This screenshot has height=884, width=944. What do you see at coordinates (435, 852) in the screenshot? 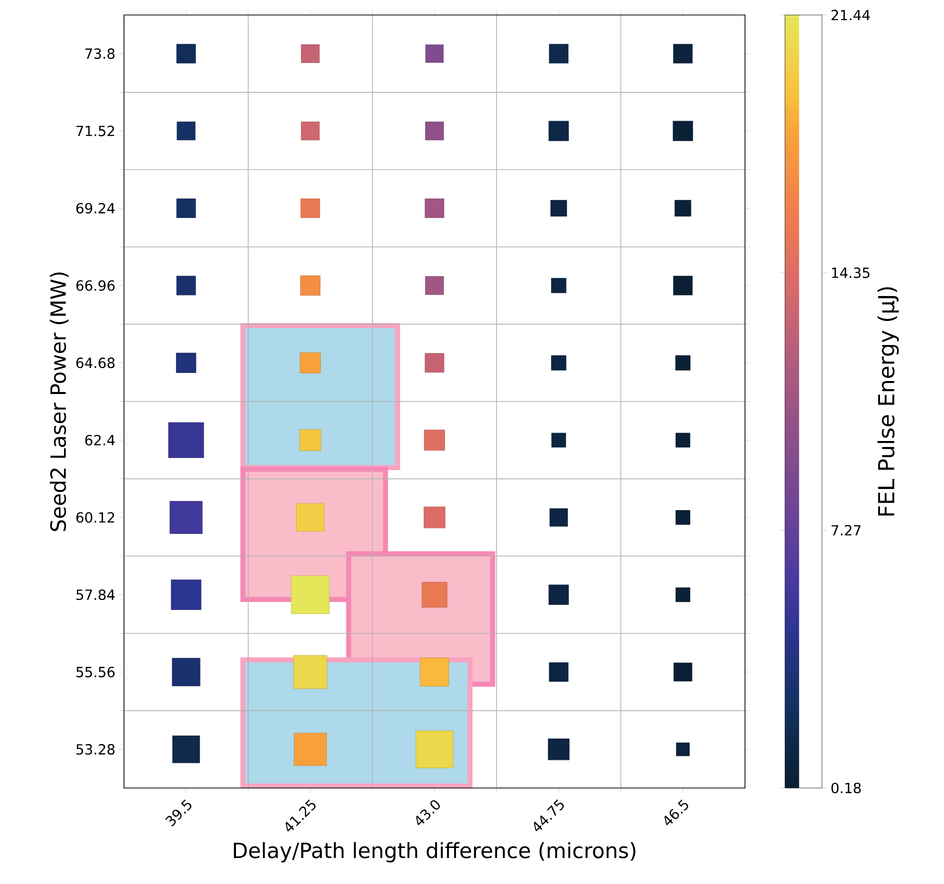
I see `x-axis-title: Delay/Path length difference (microns)` at bounding box center [435, 852].